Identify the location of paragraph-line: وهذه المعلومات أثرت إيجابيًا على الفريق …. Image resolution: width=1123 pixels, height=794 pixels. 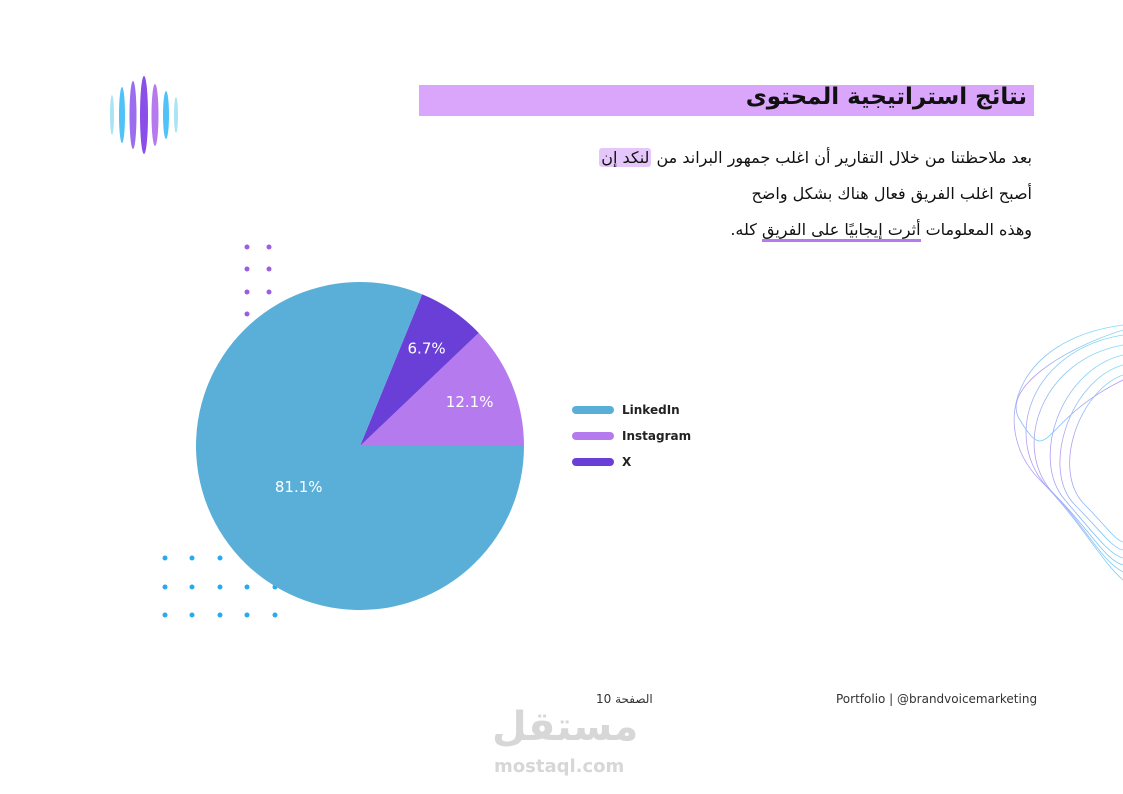
(881, 231).